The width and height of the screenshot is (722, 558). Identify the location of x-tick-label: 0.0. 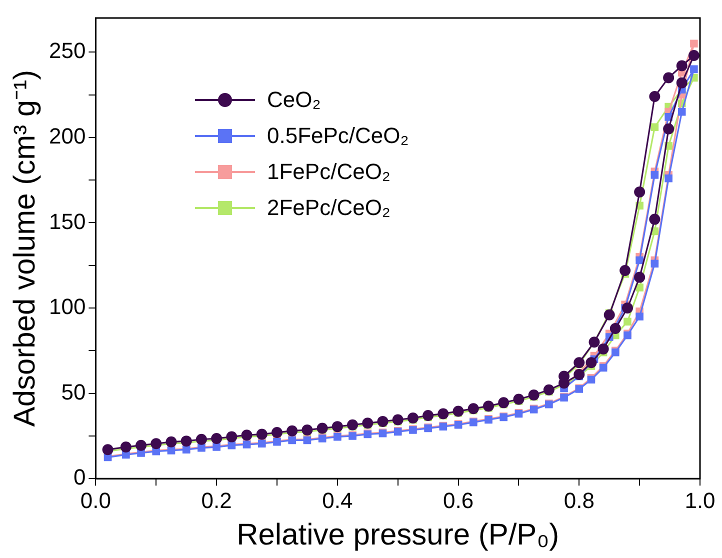
(96, 500).